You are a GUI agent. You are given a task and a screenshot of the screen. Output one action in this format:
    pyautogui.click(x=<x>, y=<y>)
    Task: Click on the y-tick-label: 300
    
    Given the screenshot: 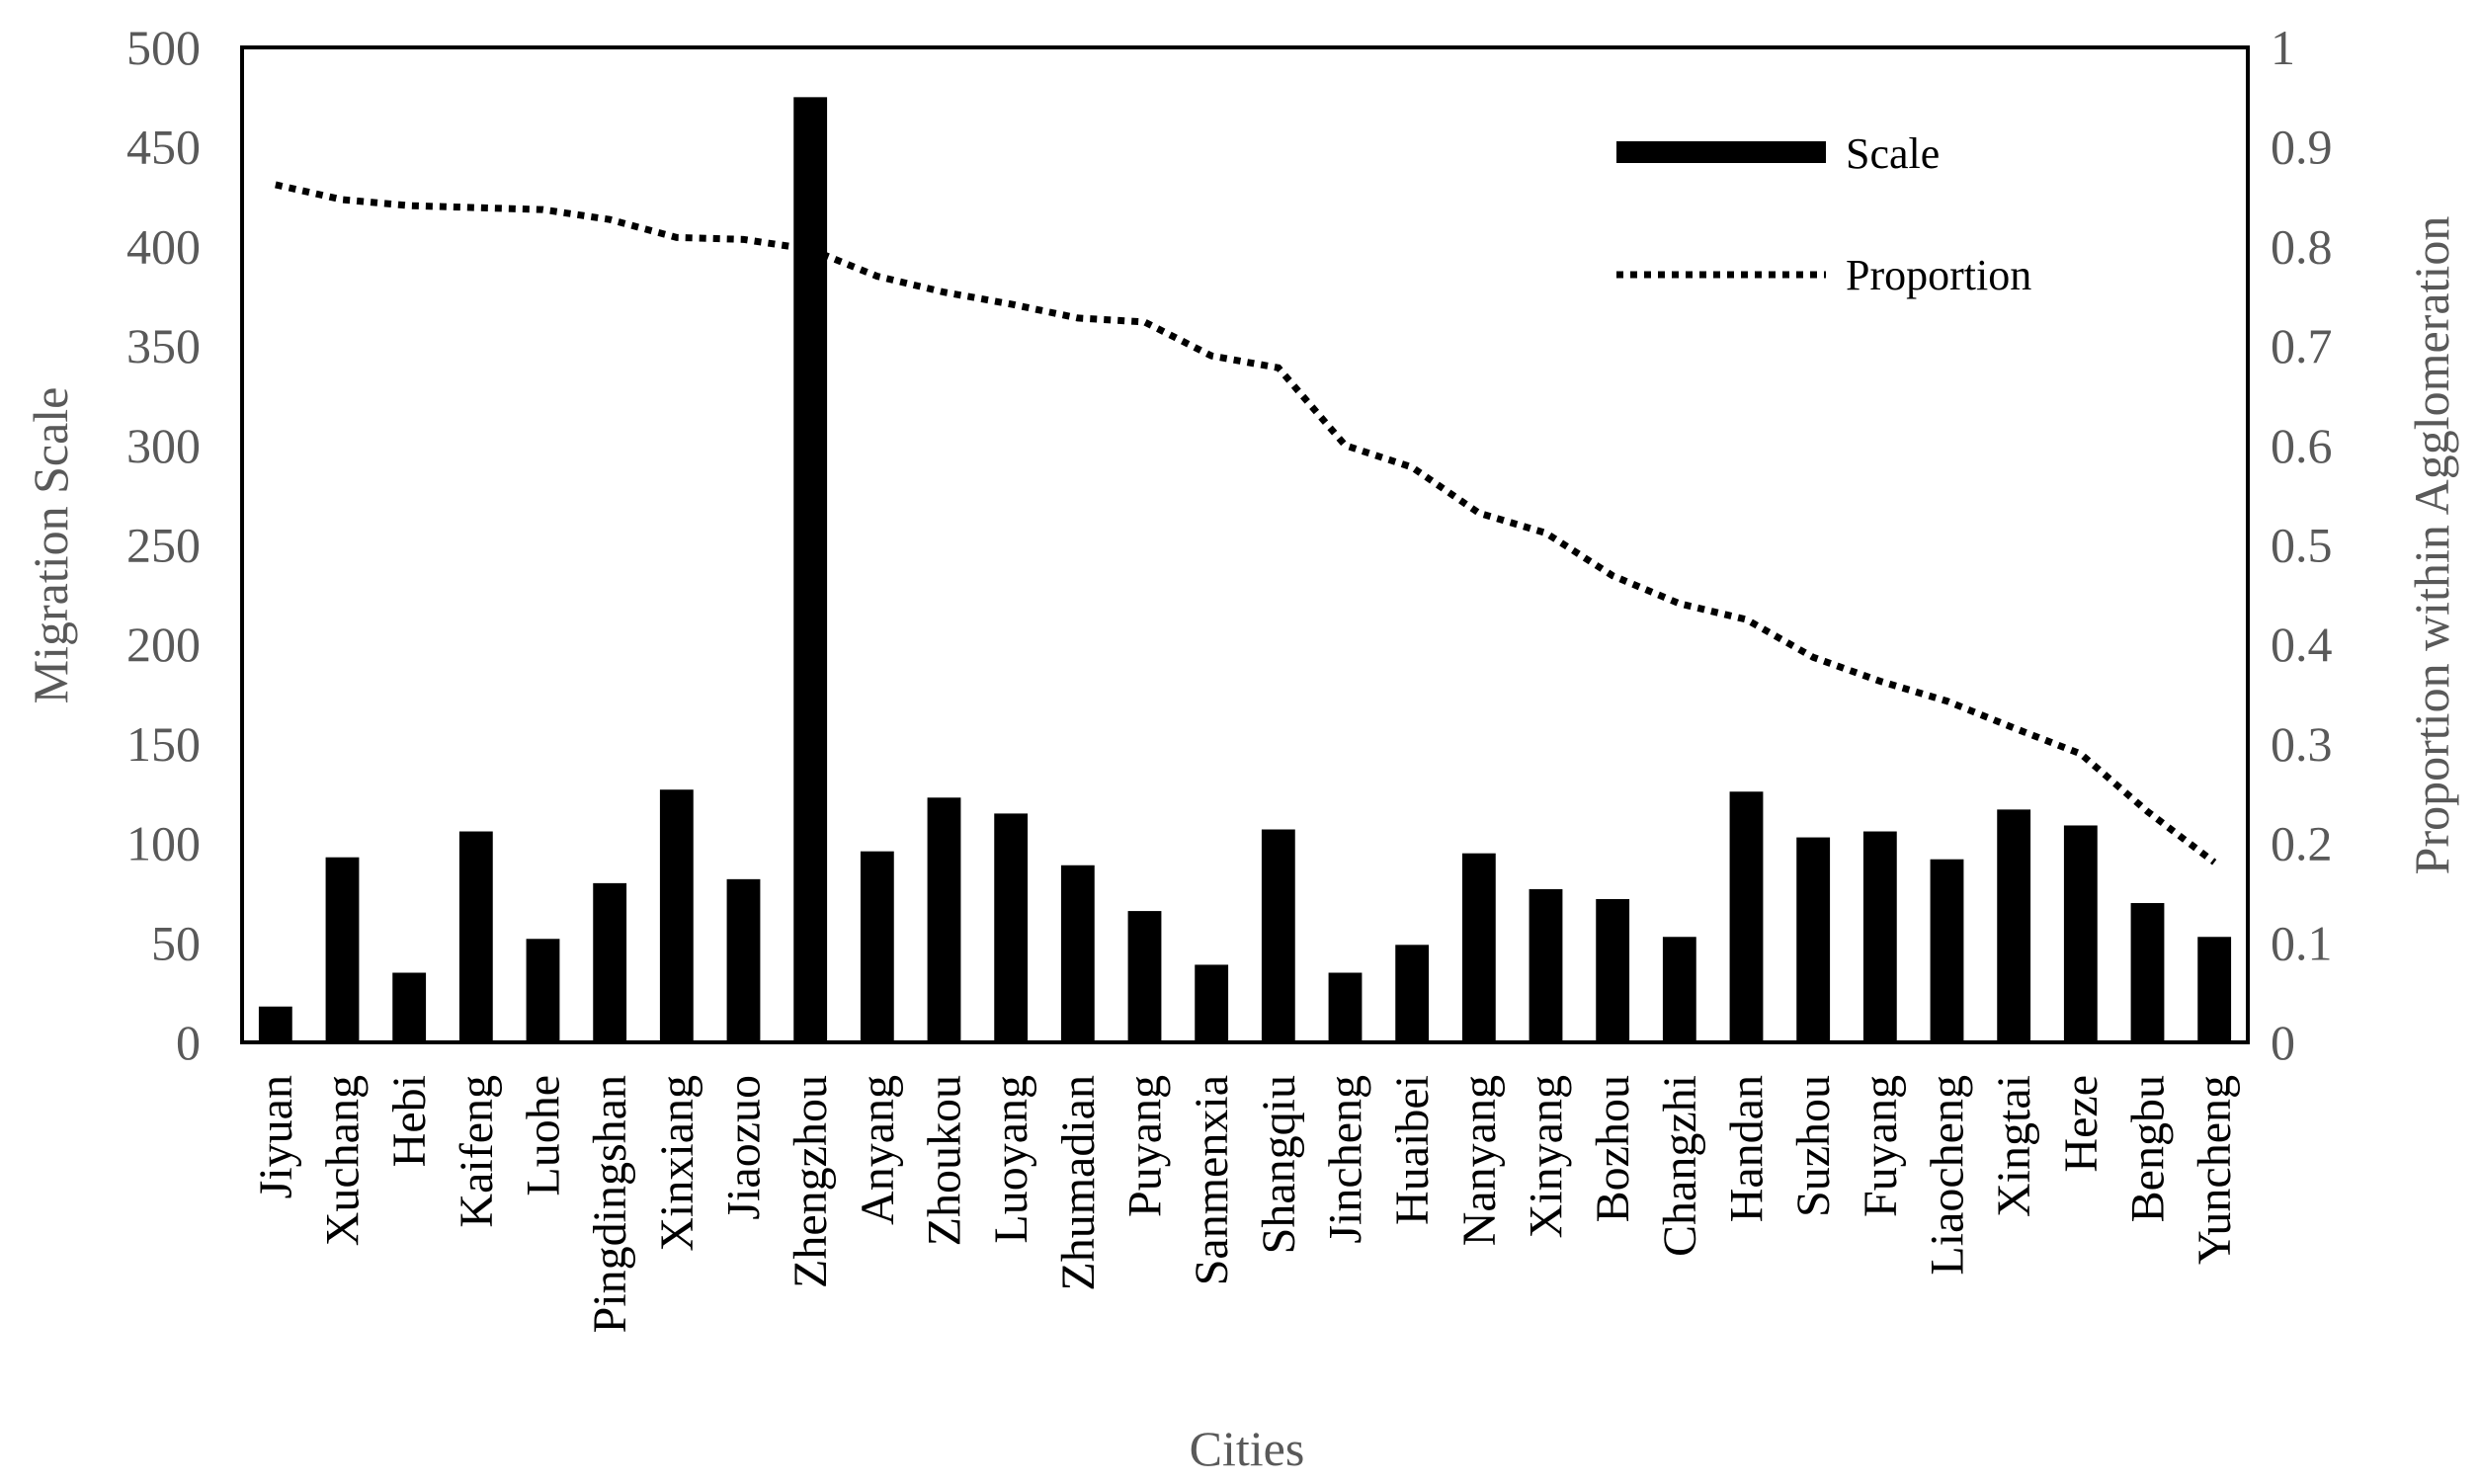 What is the action you would take?
    pyautogui.click(x=164, y=445)
    